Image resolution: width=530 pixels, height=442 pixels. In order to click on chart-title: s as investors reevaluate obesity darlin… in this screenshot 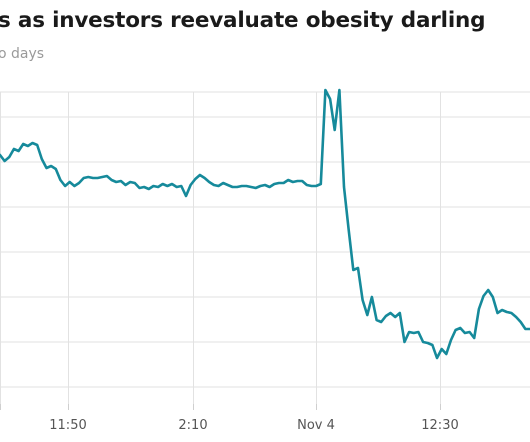, I will do `click(243, 20)`.